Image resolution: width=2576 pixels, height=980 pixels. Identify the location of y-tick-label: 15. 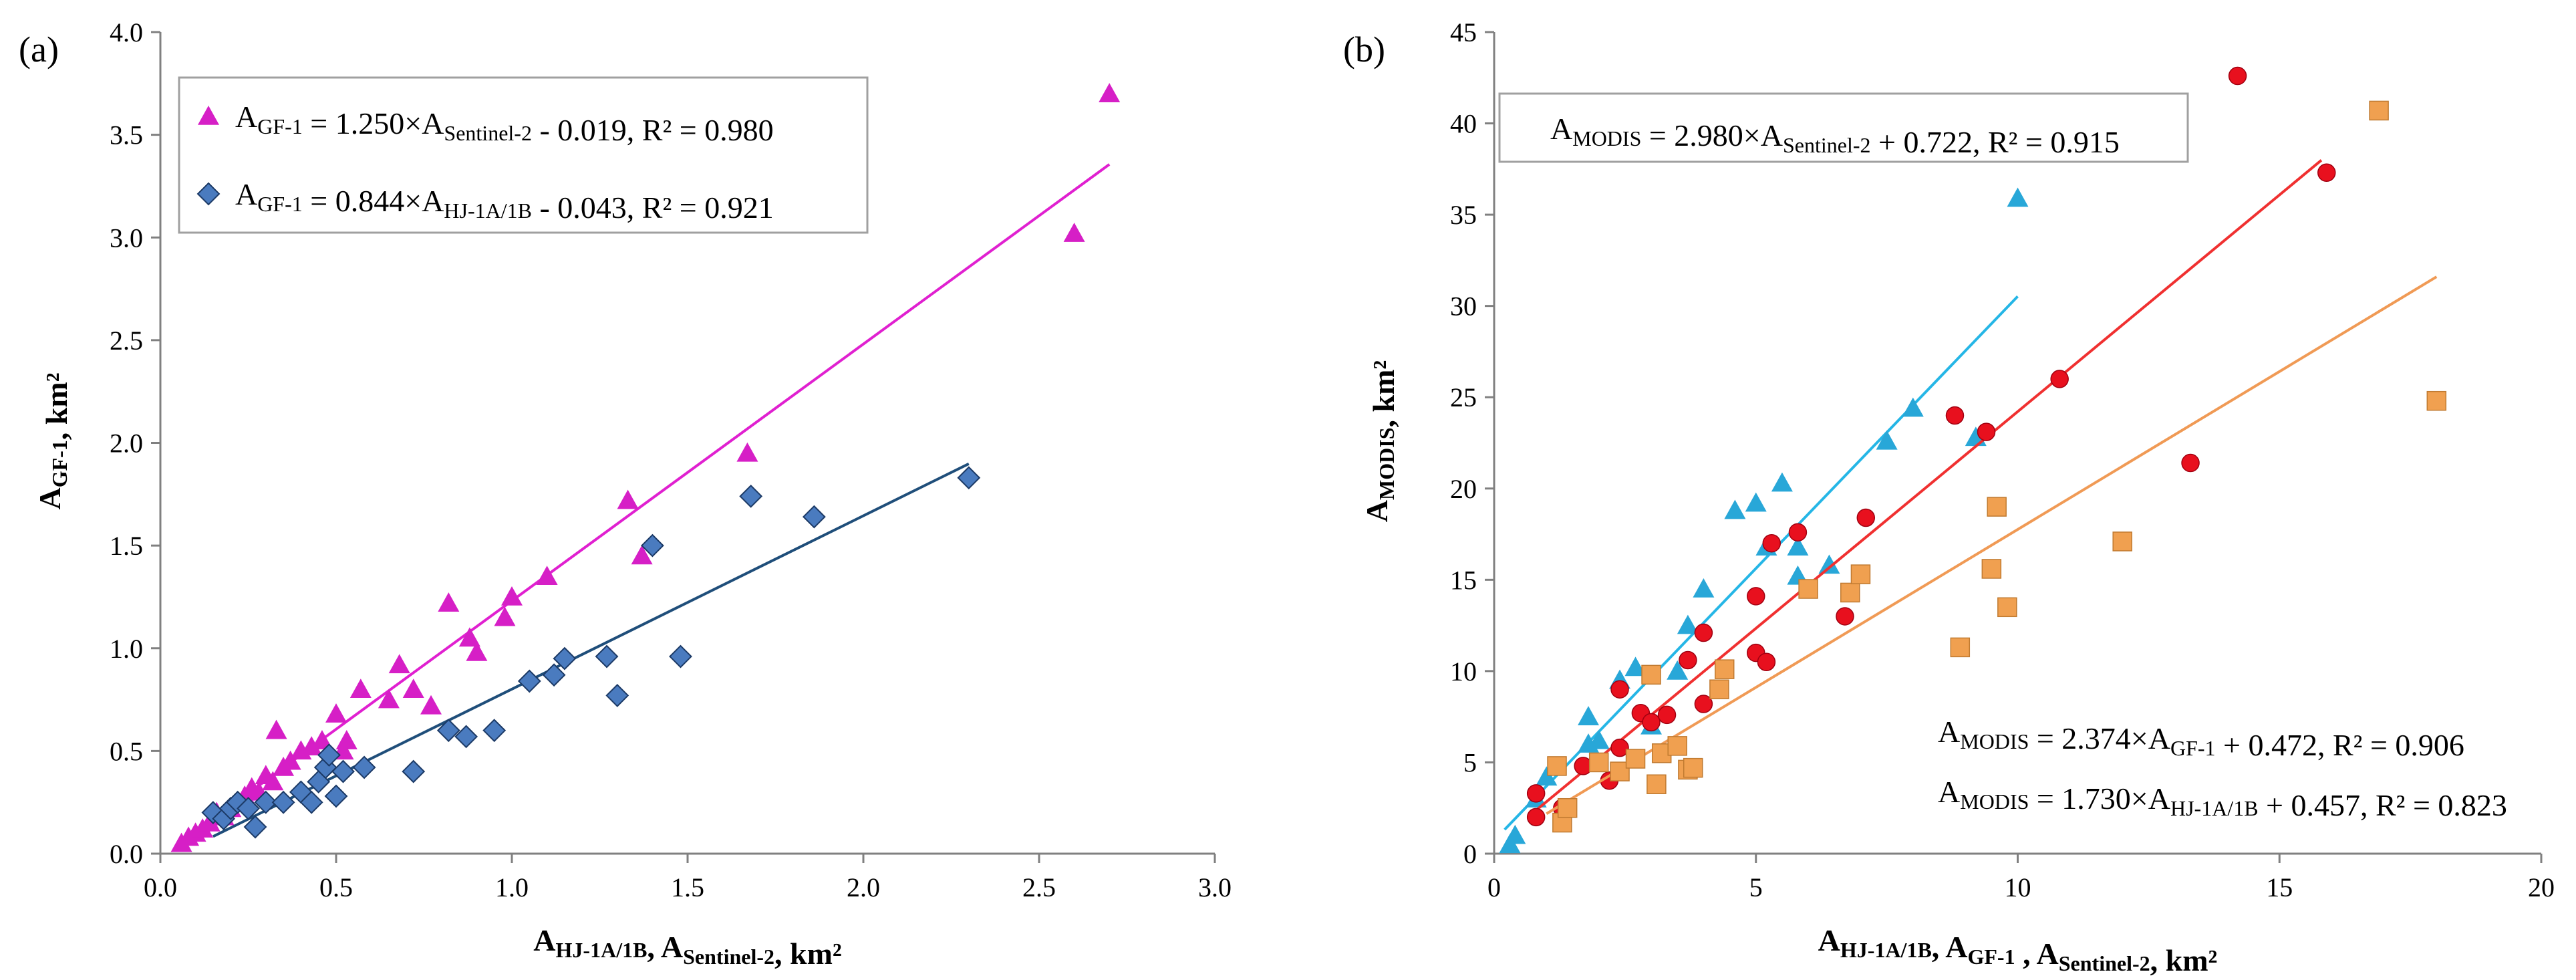
(1463, 580).